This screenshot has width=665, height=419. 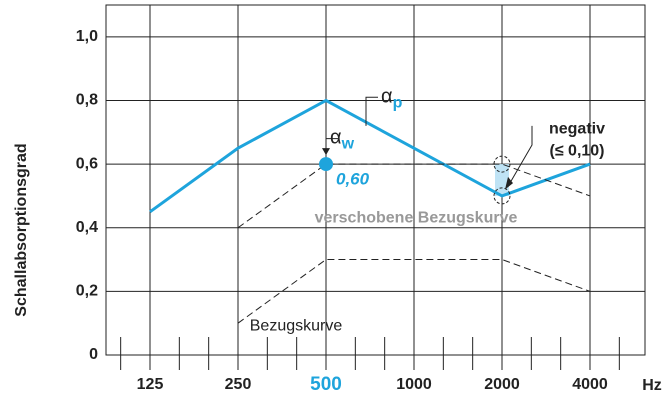 I want to click on y-tick-label: 0,8, so click(x=87, y=100).